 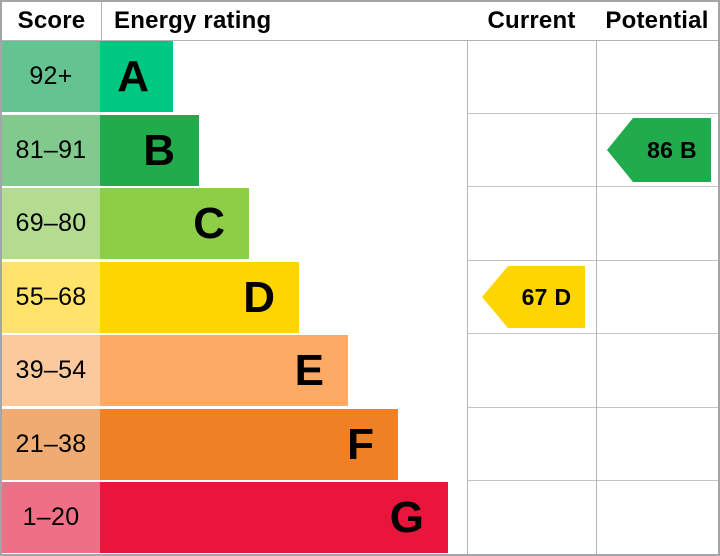 I want to click on score-column-header: Score, so click(x=51, y=20).